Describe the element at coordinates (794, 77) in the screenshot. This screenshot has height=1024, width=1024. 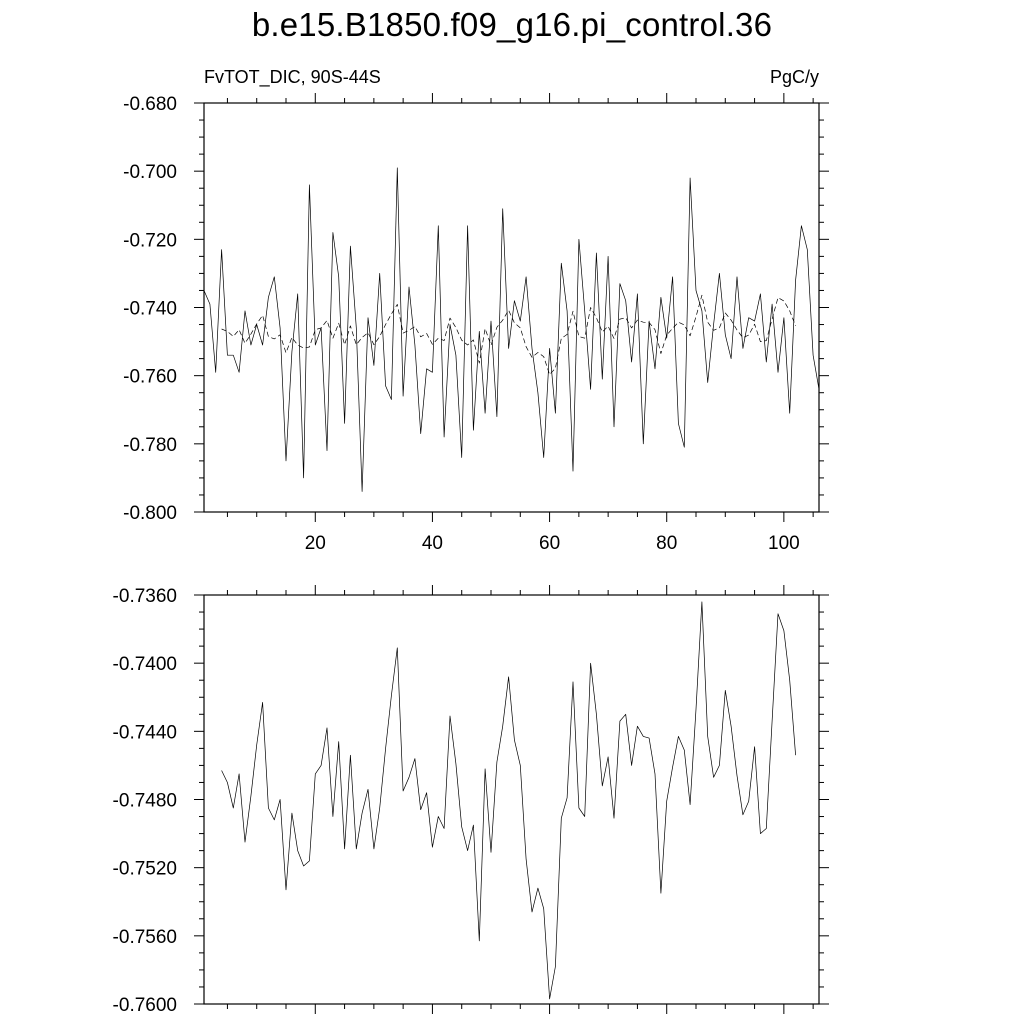
I see `top-units-label: PgC/y` at that location.